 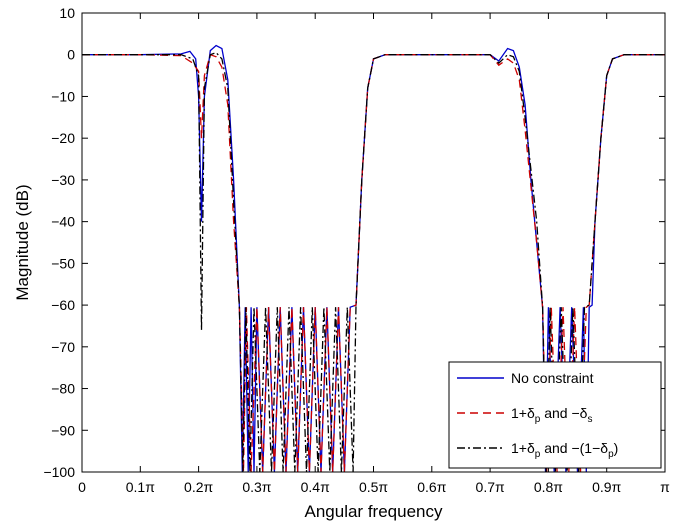 What do you see at coordinates (71, 55) in the screenshot?
I see `y-tick-label: 0` at bounding box center [71, 55].